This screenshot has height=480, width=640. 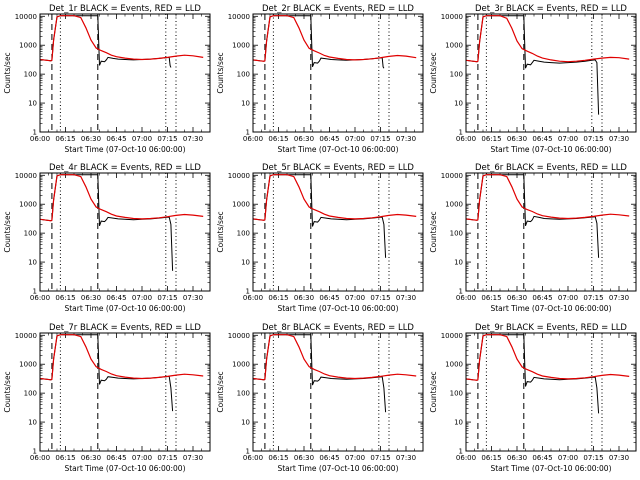 What do you see at coordinates (125, 328) in the screenshot?
I see `panel-title: Det_7r BLACK = Events, RED = LLD` at bounding box center [125, 328].